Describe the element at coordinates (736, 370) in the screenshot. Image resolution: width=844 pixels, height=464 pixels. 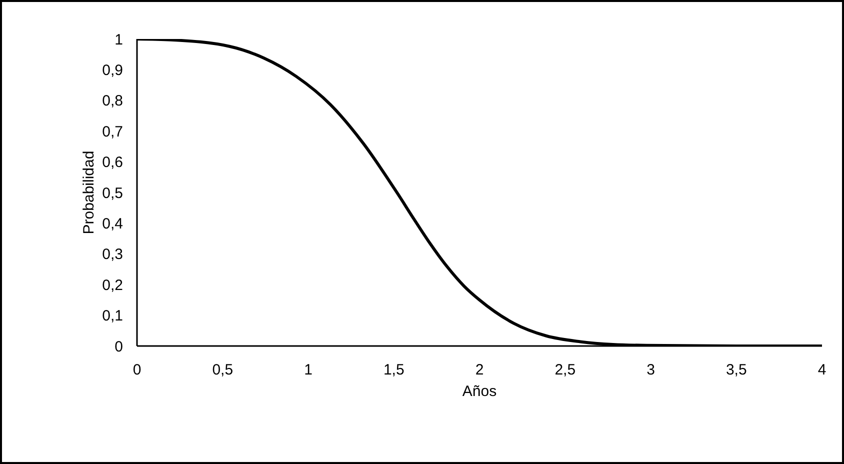
I see `x-tick-label: 3,5` at that location.